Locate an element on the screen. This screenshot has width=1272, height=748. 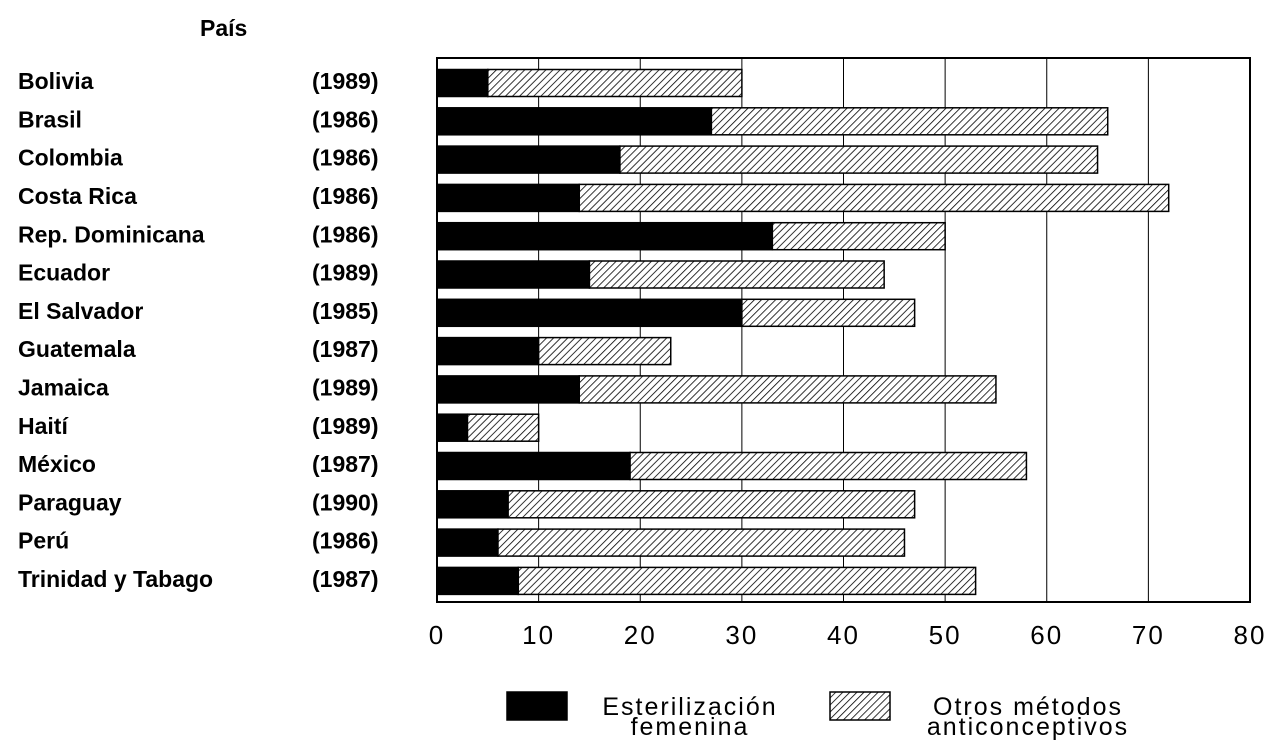
category-label: Guatemala is located at coordinates (77, 349).